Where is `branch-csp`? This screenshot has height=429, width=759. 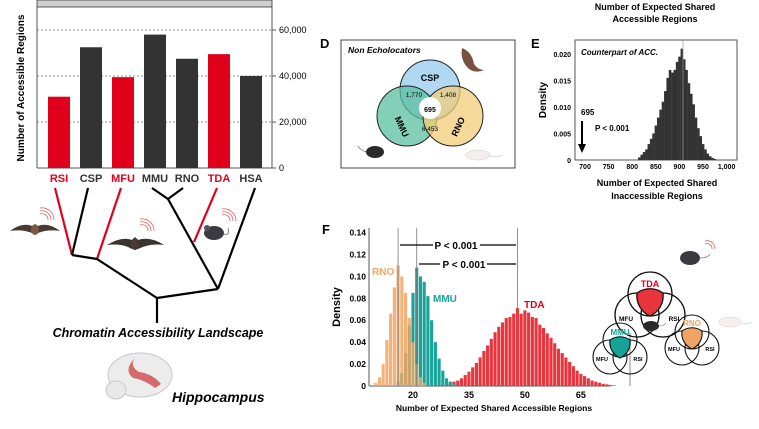 branch-csp is located at coordinates (80, 221).